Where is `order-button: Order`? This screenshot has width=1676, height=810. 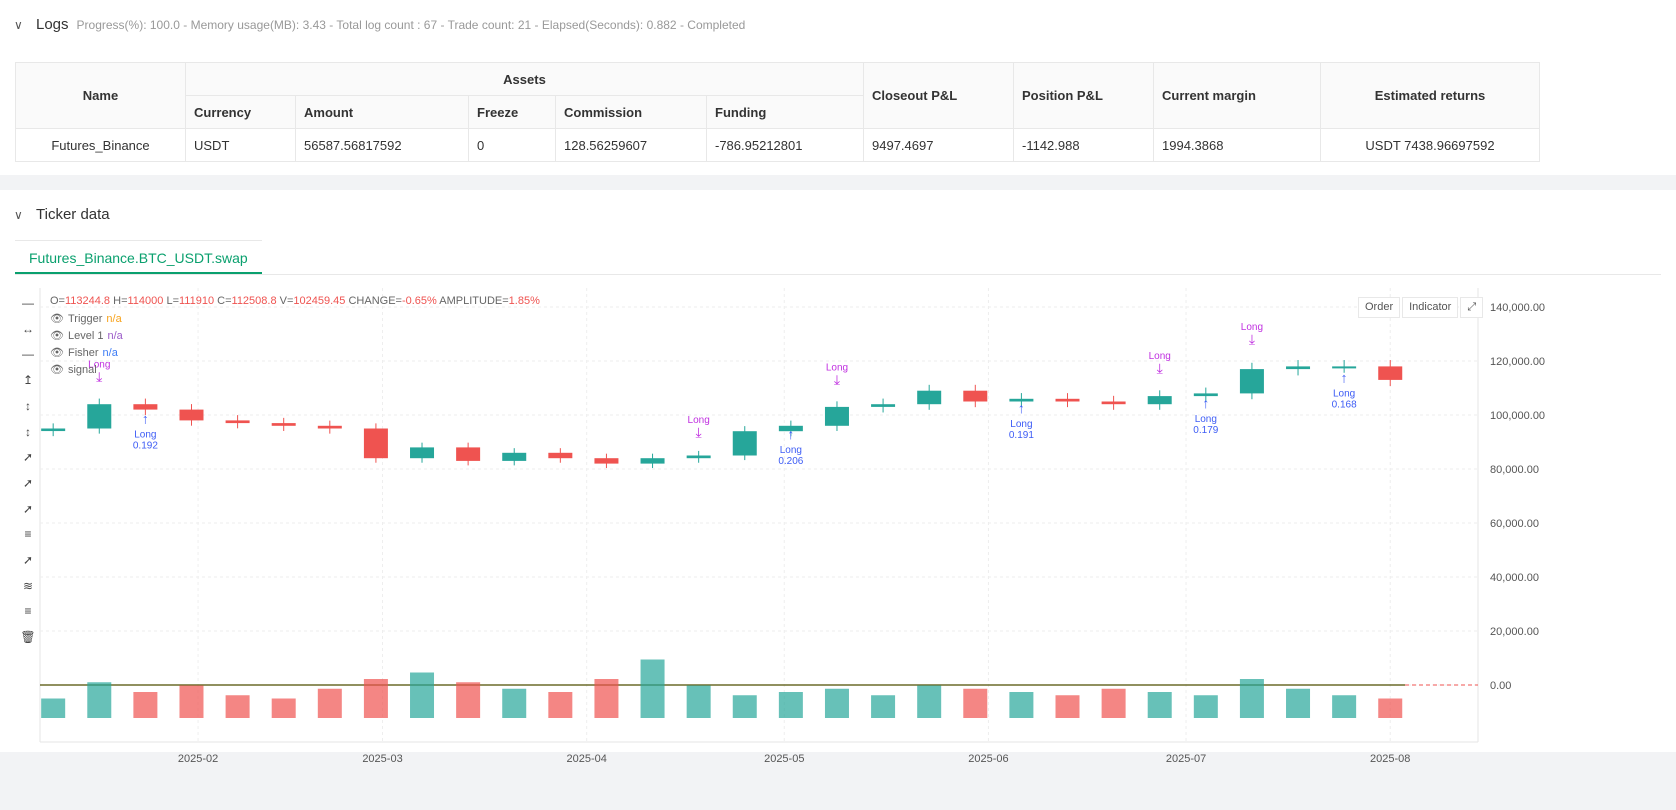 order-button: Order is located at coordinates (1379, 307).